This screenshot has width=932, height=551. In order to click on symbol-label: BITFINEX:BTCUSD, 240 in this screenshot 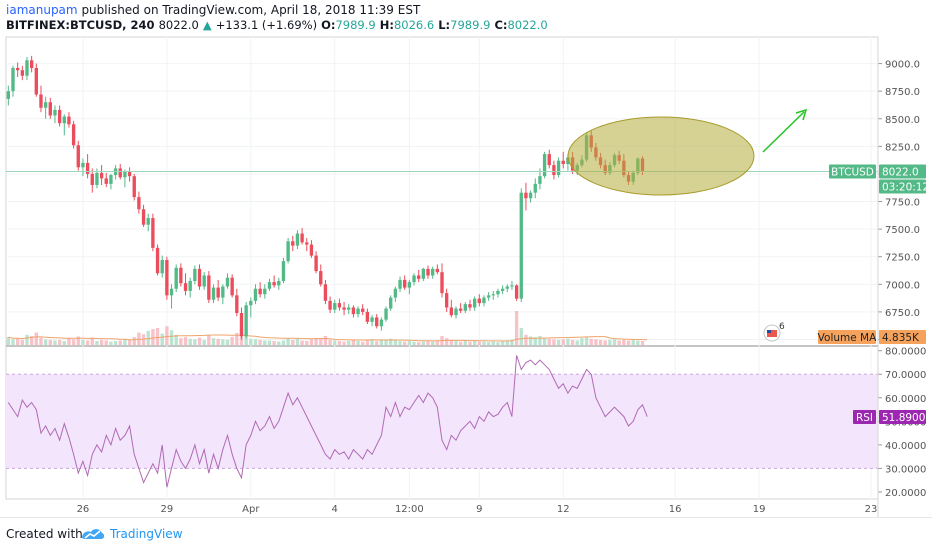, I will do `click(80, 25)`.